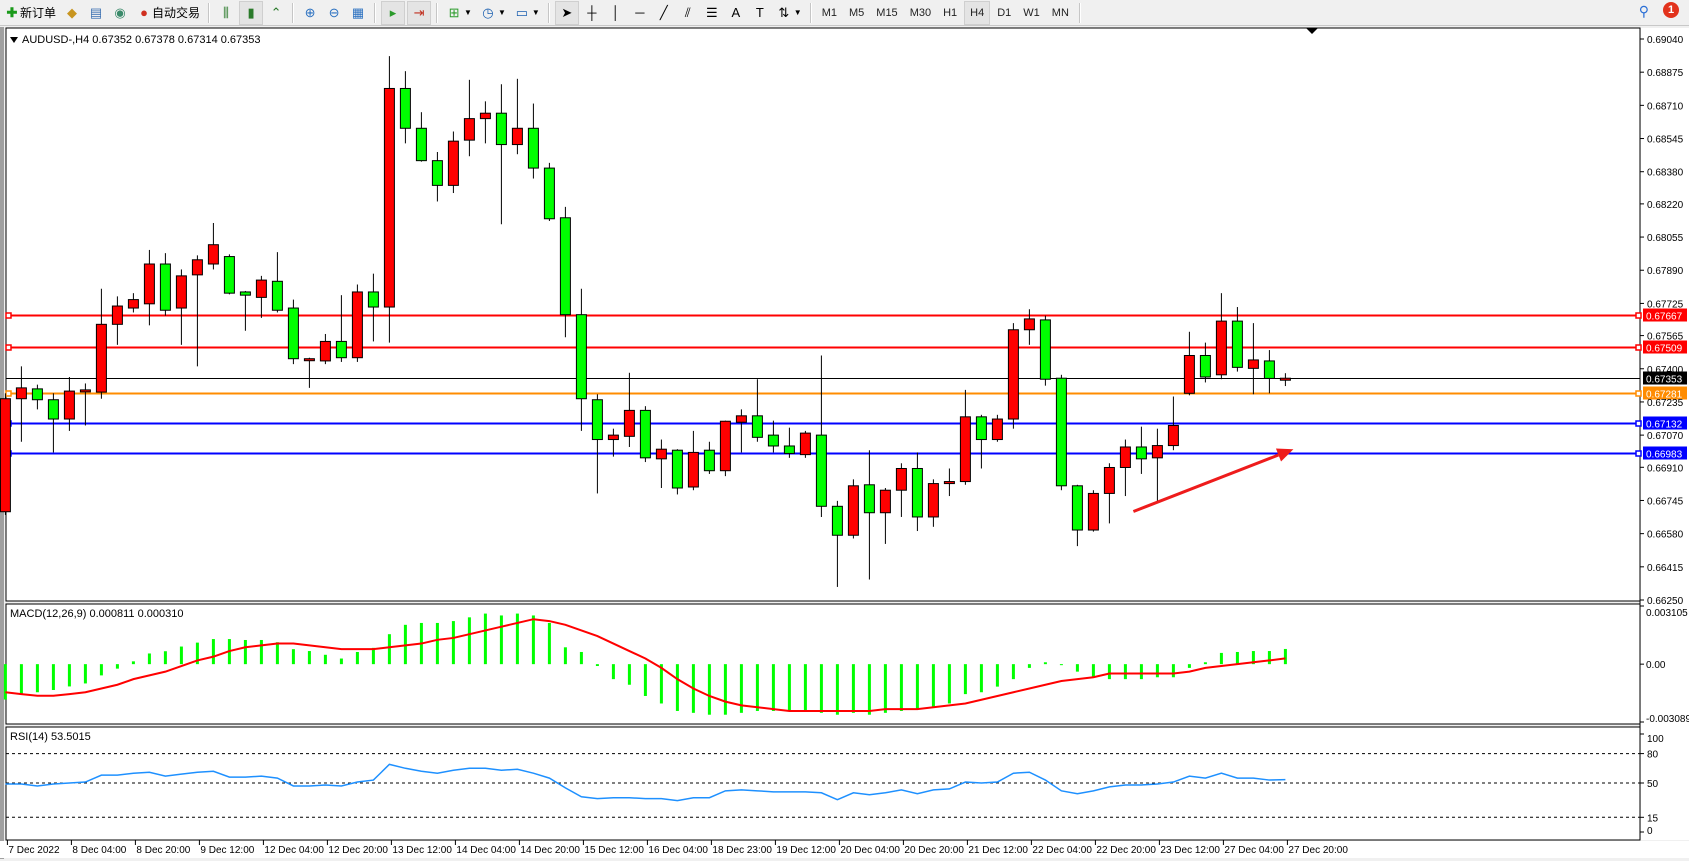  I want to click on time-tick-label: 27 Dec 04:00, so click(1254, 850).